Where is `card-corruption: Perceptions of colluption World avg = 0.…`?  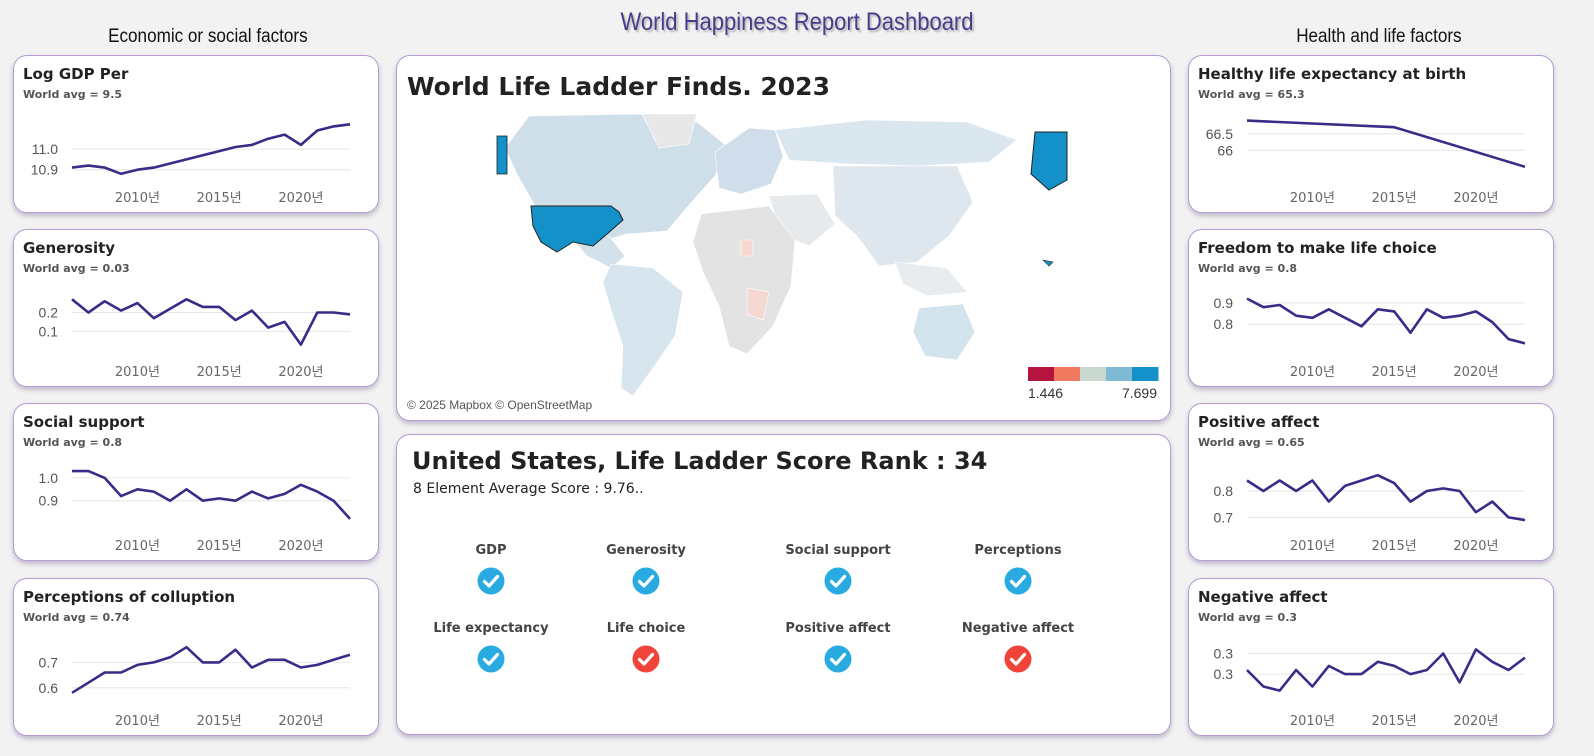 card-corruption: Perceptions of colluption World avg = 0.… is located at coordinates (196, 657).